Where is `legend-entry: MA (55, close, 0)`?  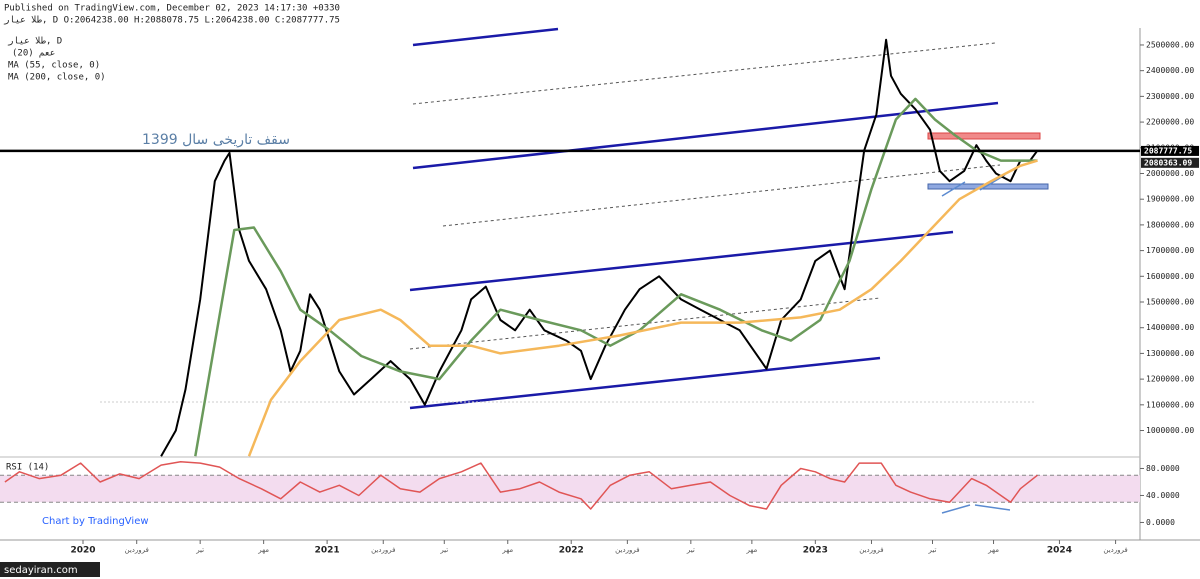
legend-entry: MA (55, close, 0) is located at coordinates (54, 66).